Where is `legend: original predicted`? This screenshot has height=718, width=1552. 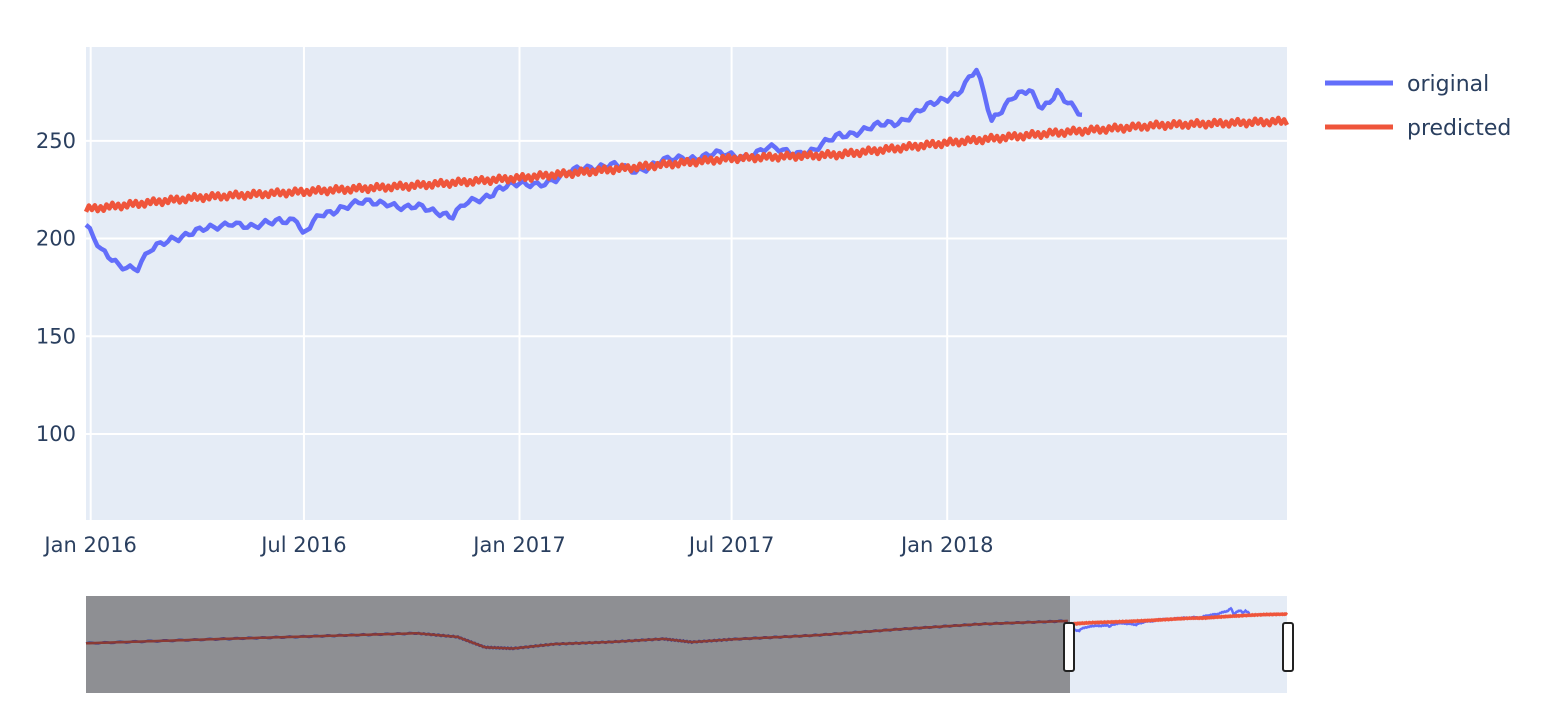
legend: original predicted is located at coordinates (1418, 106).